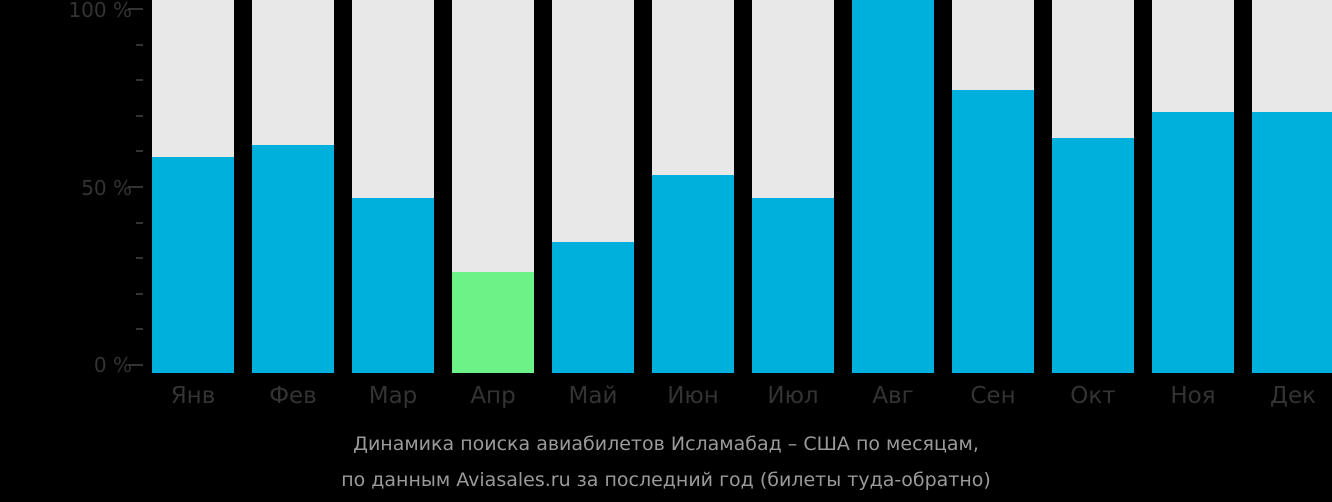  I want to click on x-axis-label: Июл, so click(793, 396).